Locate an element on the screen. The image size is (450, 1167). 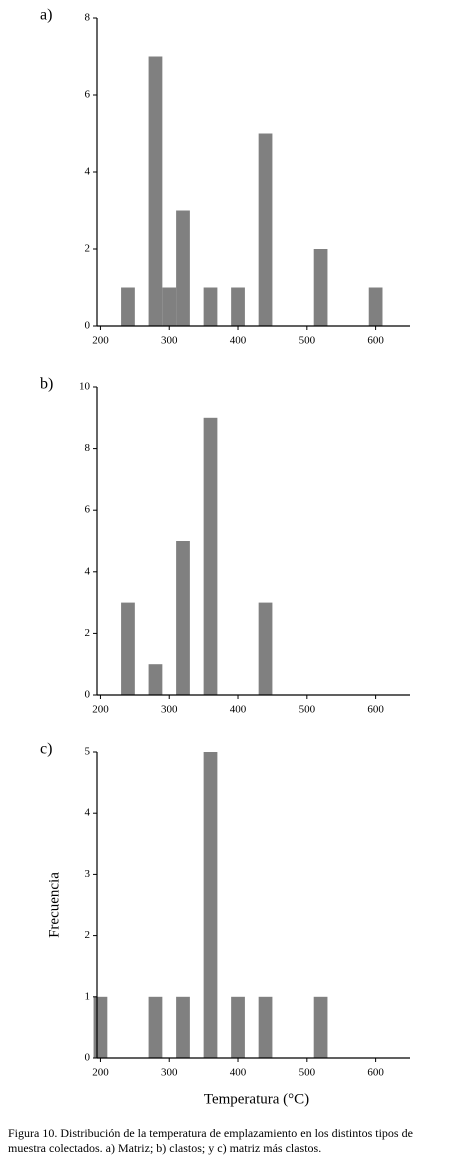
panel-label: b) is located at coordinates (46, 384).